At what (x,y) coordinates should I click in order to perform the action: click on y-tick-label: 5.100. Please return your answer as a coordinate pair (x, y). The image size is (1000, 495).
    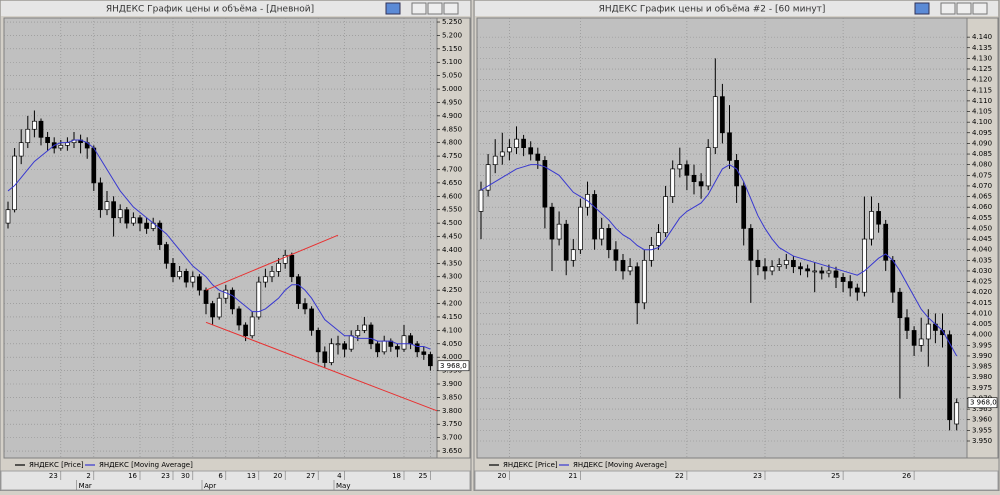
    Looking at the image, I should click on (452, 62).